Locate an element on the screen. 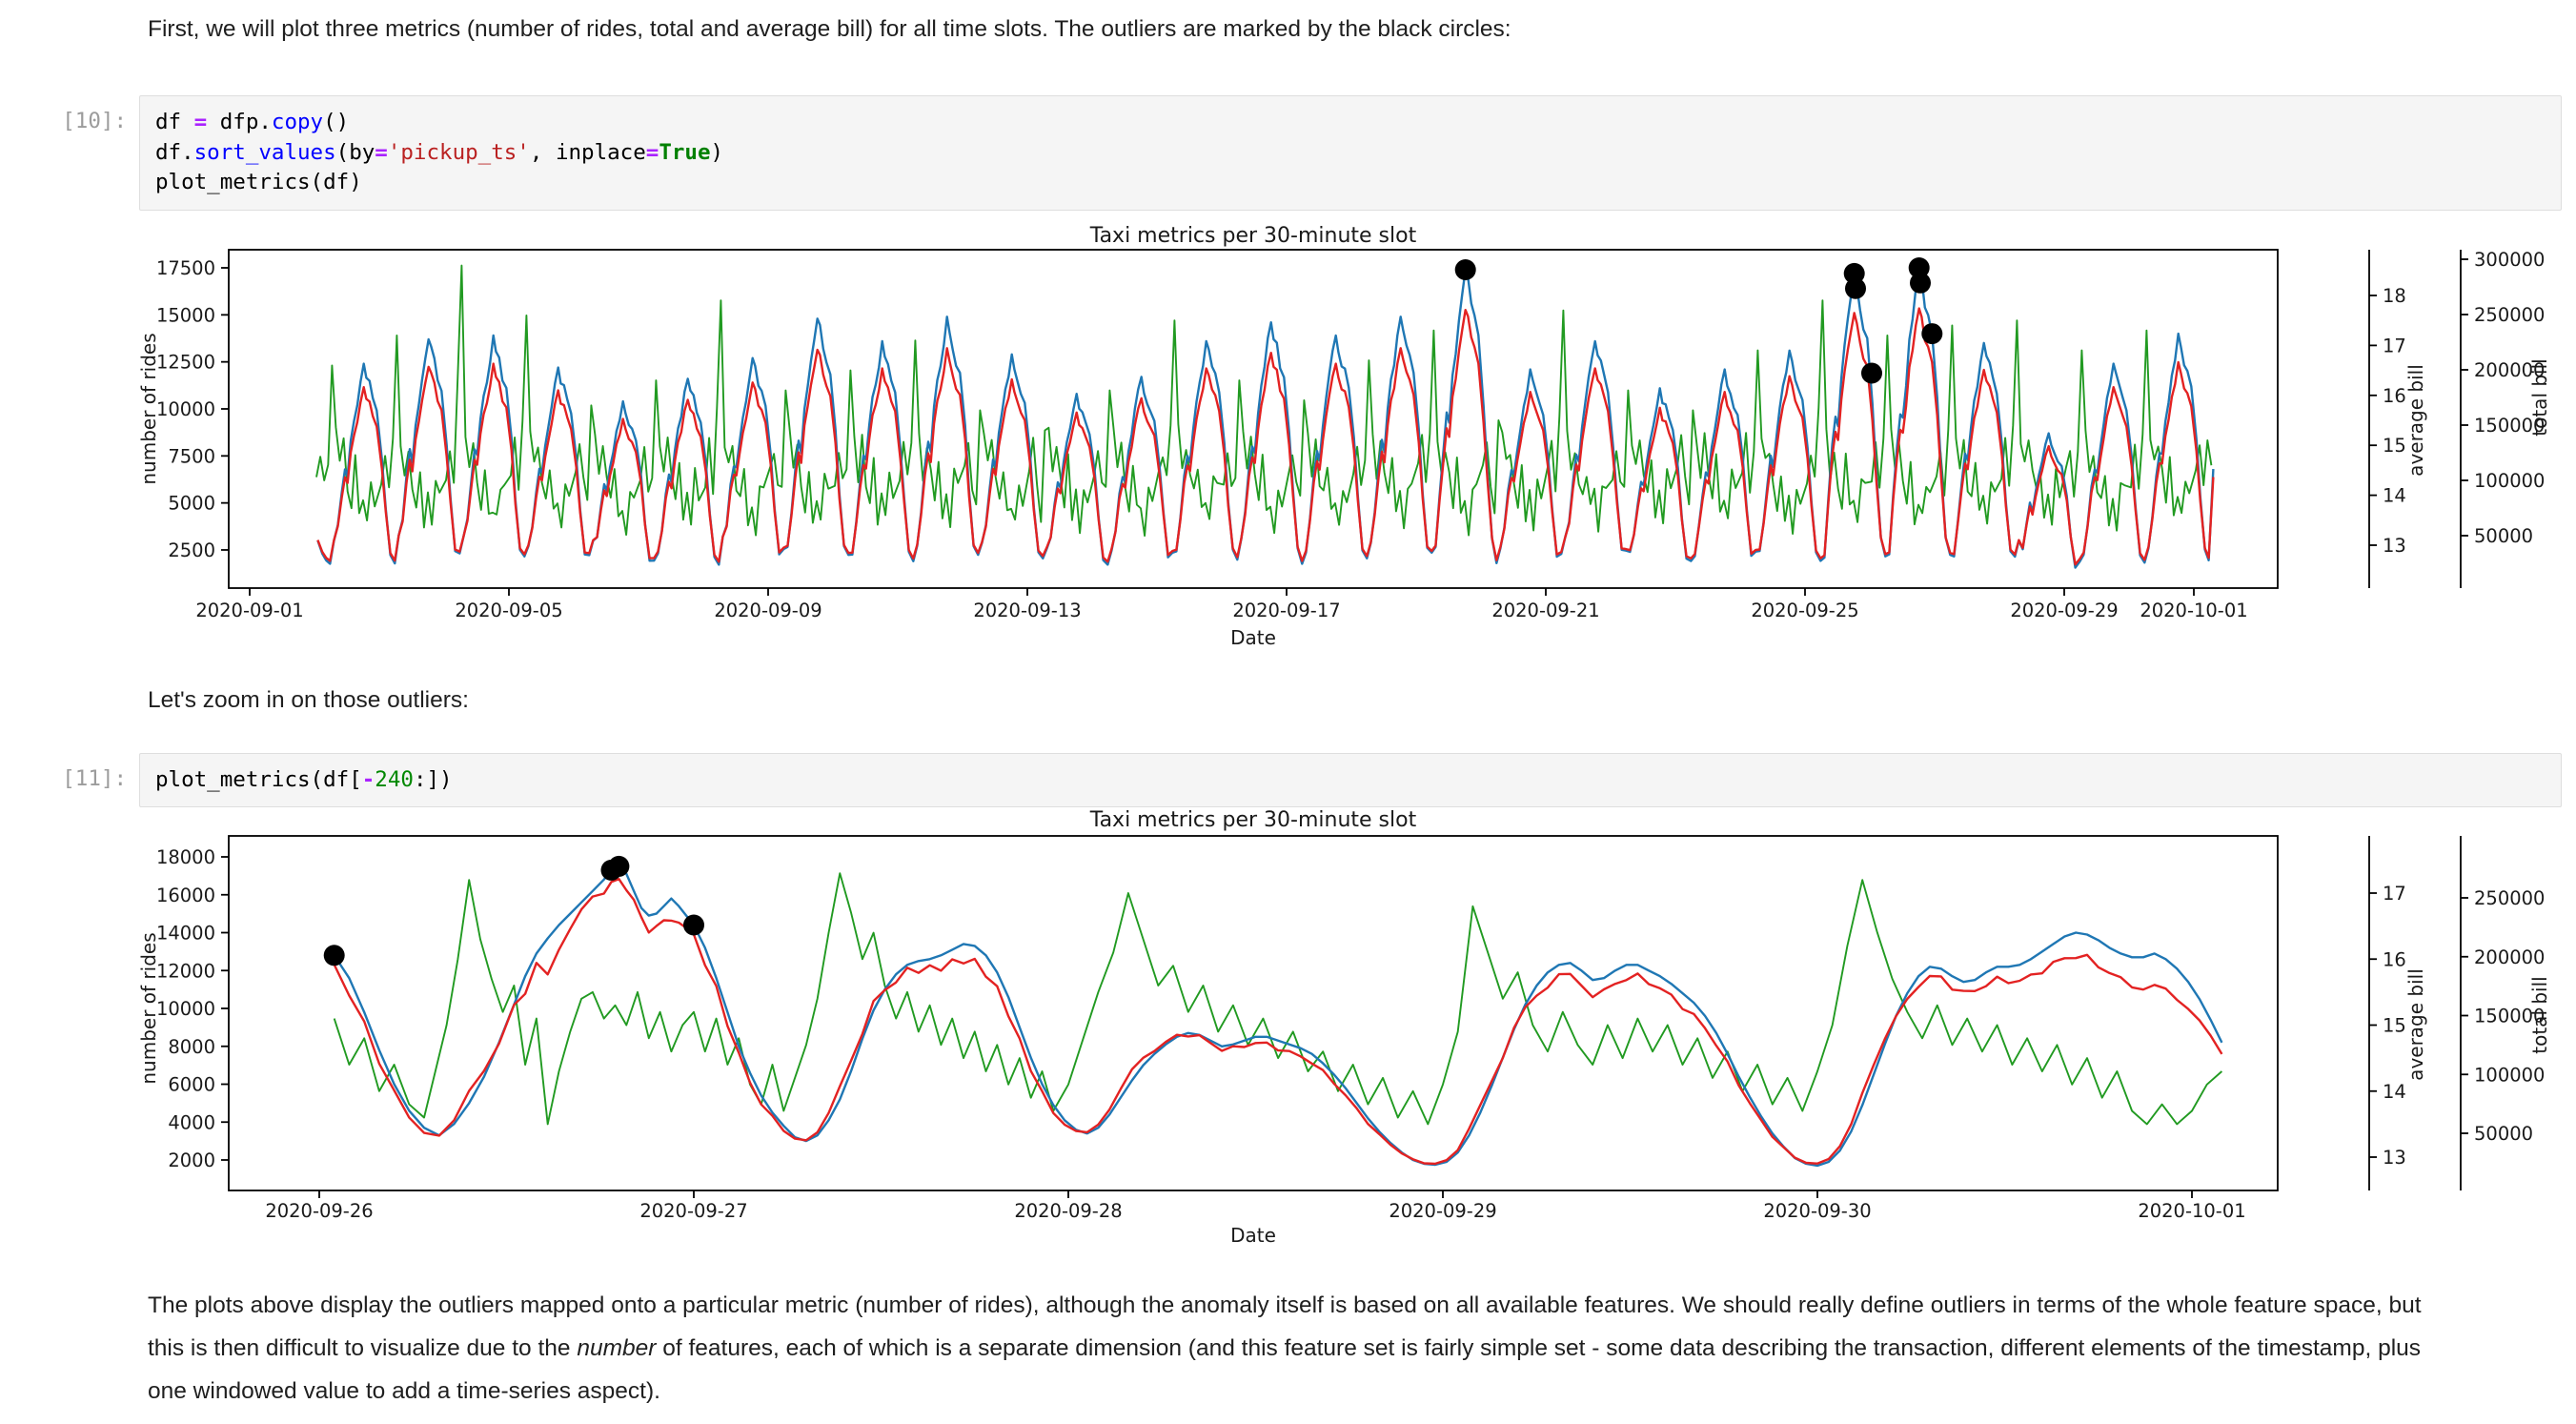 Image resolution: width=2576 pixels, height=1424 pixels. rides-tick-label: 7500 is located at coordinates (191, 456).